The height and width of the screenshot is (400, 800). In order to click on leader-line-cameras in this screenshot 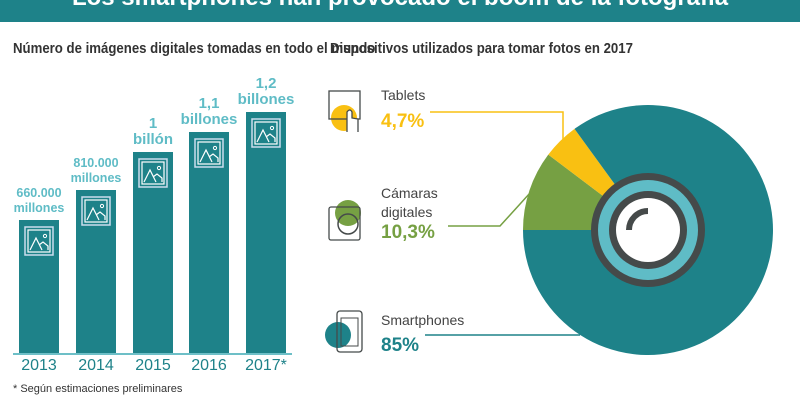, I will do `click(489, 209)`.